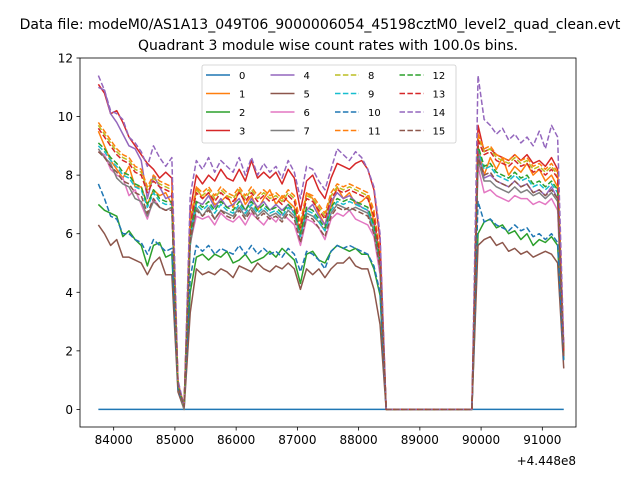  I want to click on x-tick-label: 85000, so click(175, 440).